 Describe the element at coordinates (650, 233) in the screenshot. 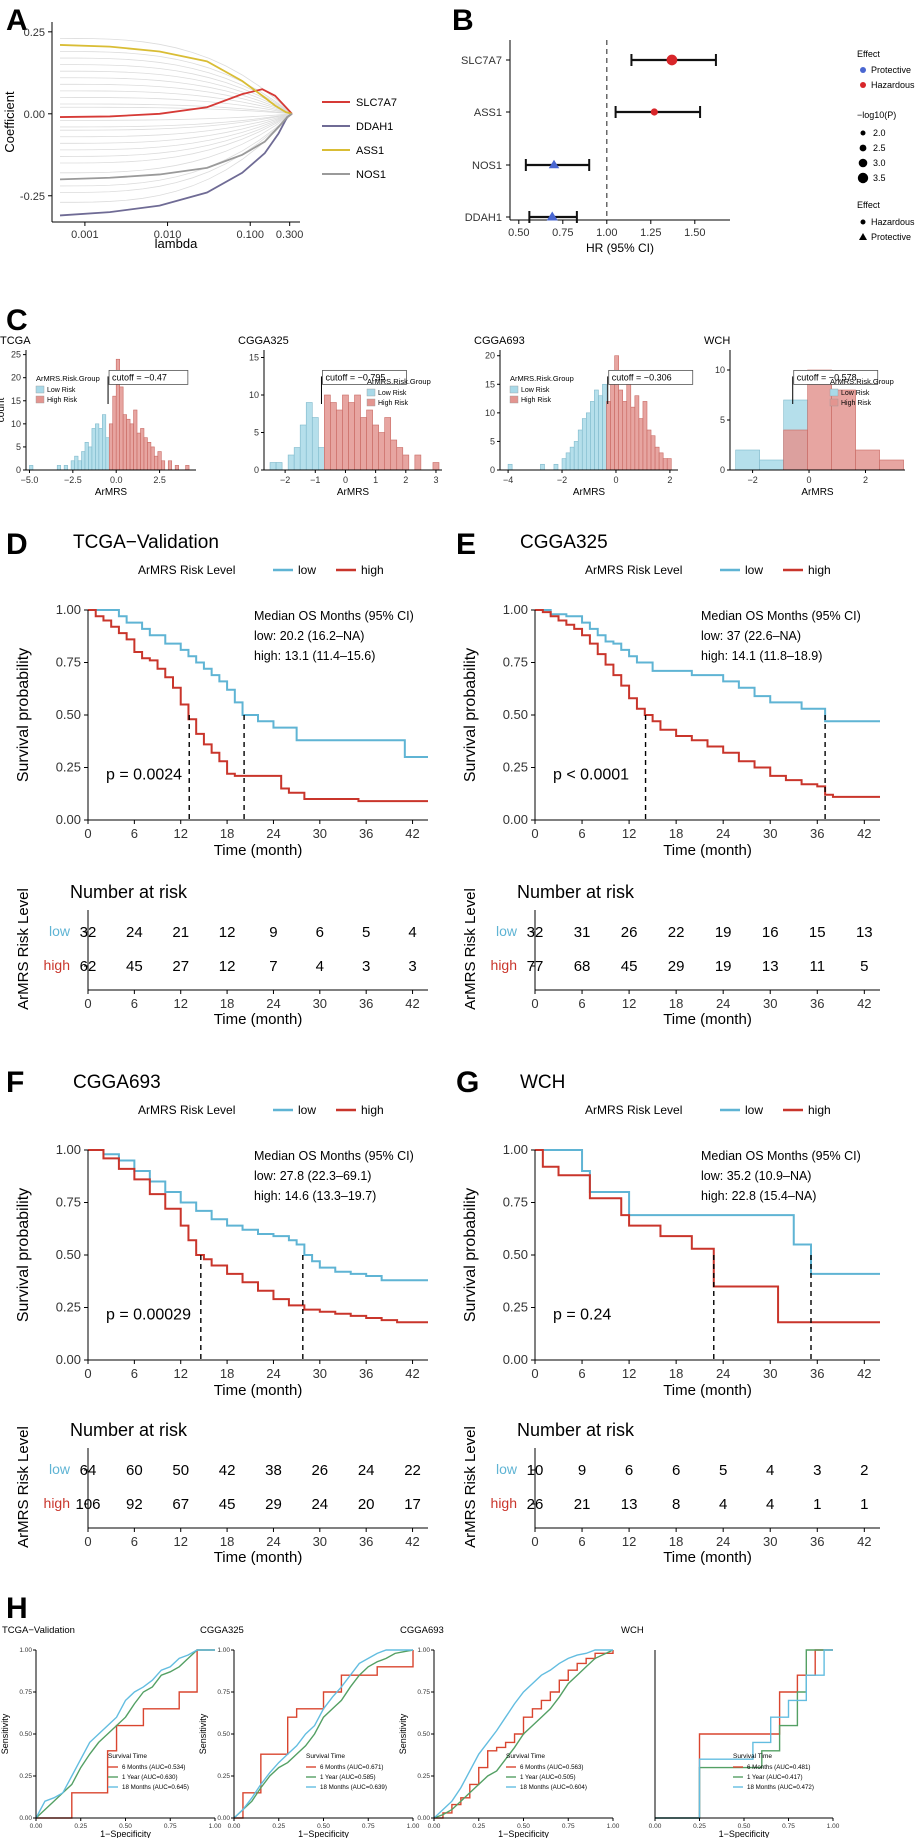

I see `b-x-tick-label: 1.25` at that location.